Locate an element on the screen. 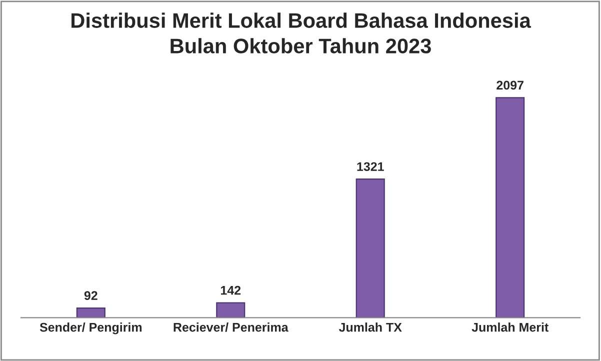 The width and height of the screenshot is (601, 361). data-label: 1321 is located at coordinates (370, 167).